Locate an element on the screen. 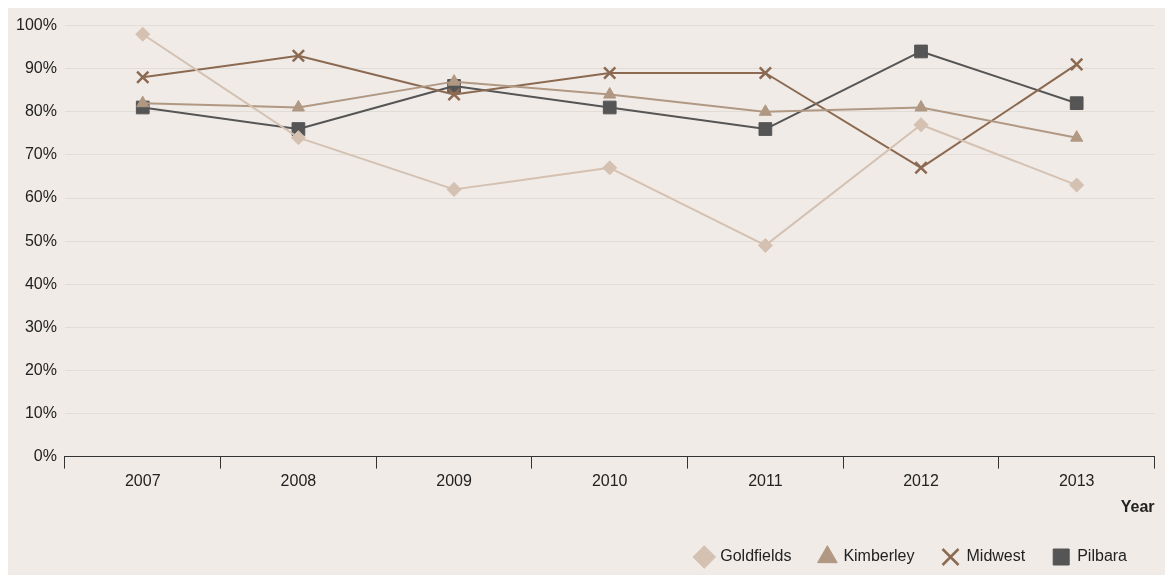  y-tick-label: 0% is located at coordinates (45, 456).